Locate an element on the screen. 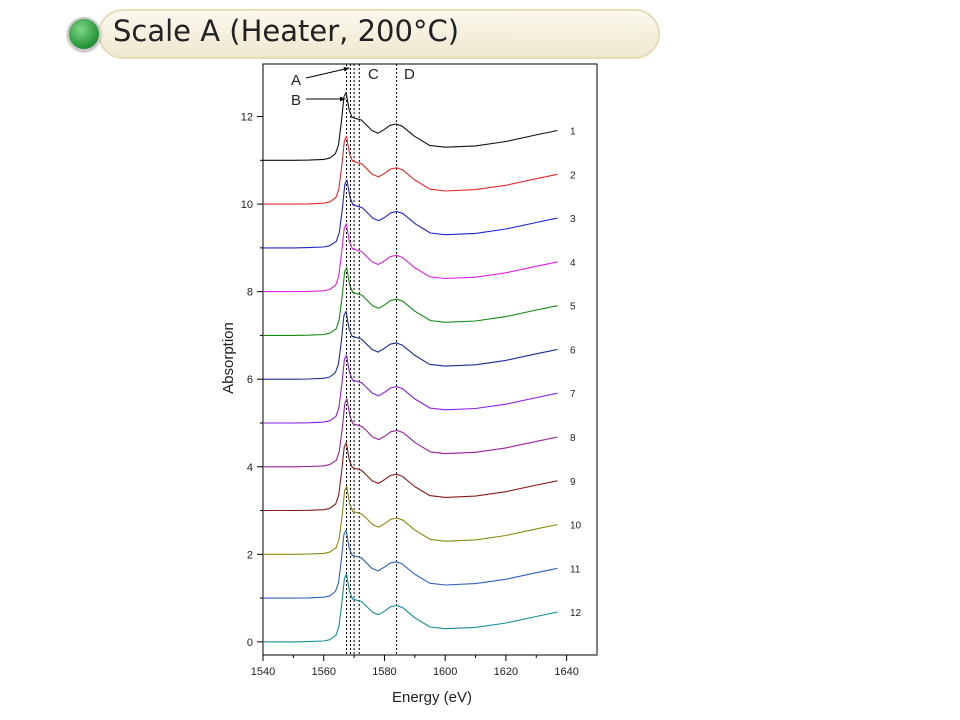 The height and width of the screenshot is (720, 960). series-label-7: 7 is located at coordinates (573, 394).